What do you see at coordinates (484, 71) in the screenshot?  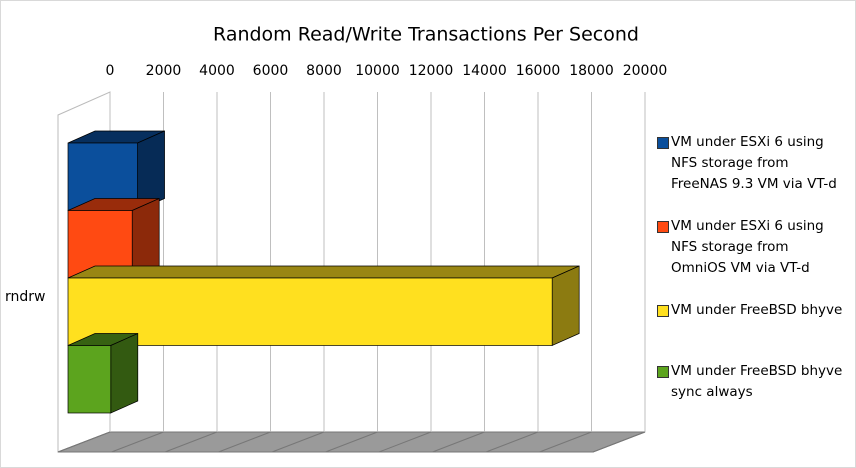 I see `x-tick-label: 14000` at bounding box center [484, 71].